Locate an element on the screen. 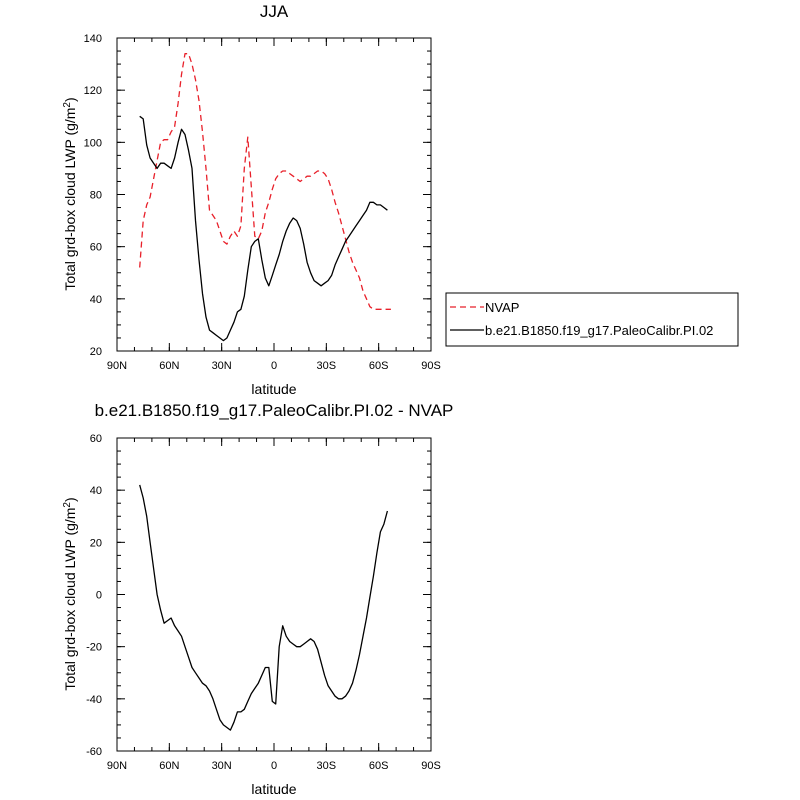 The image size is (800, 800). bottom-x-tick-label: 60N is located at coordinates (169, 766).